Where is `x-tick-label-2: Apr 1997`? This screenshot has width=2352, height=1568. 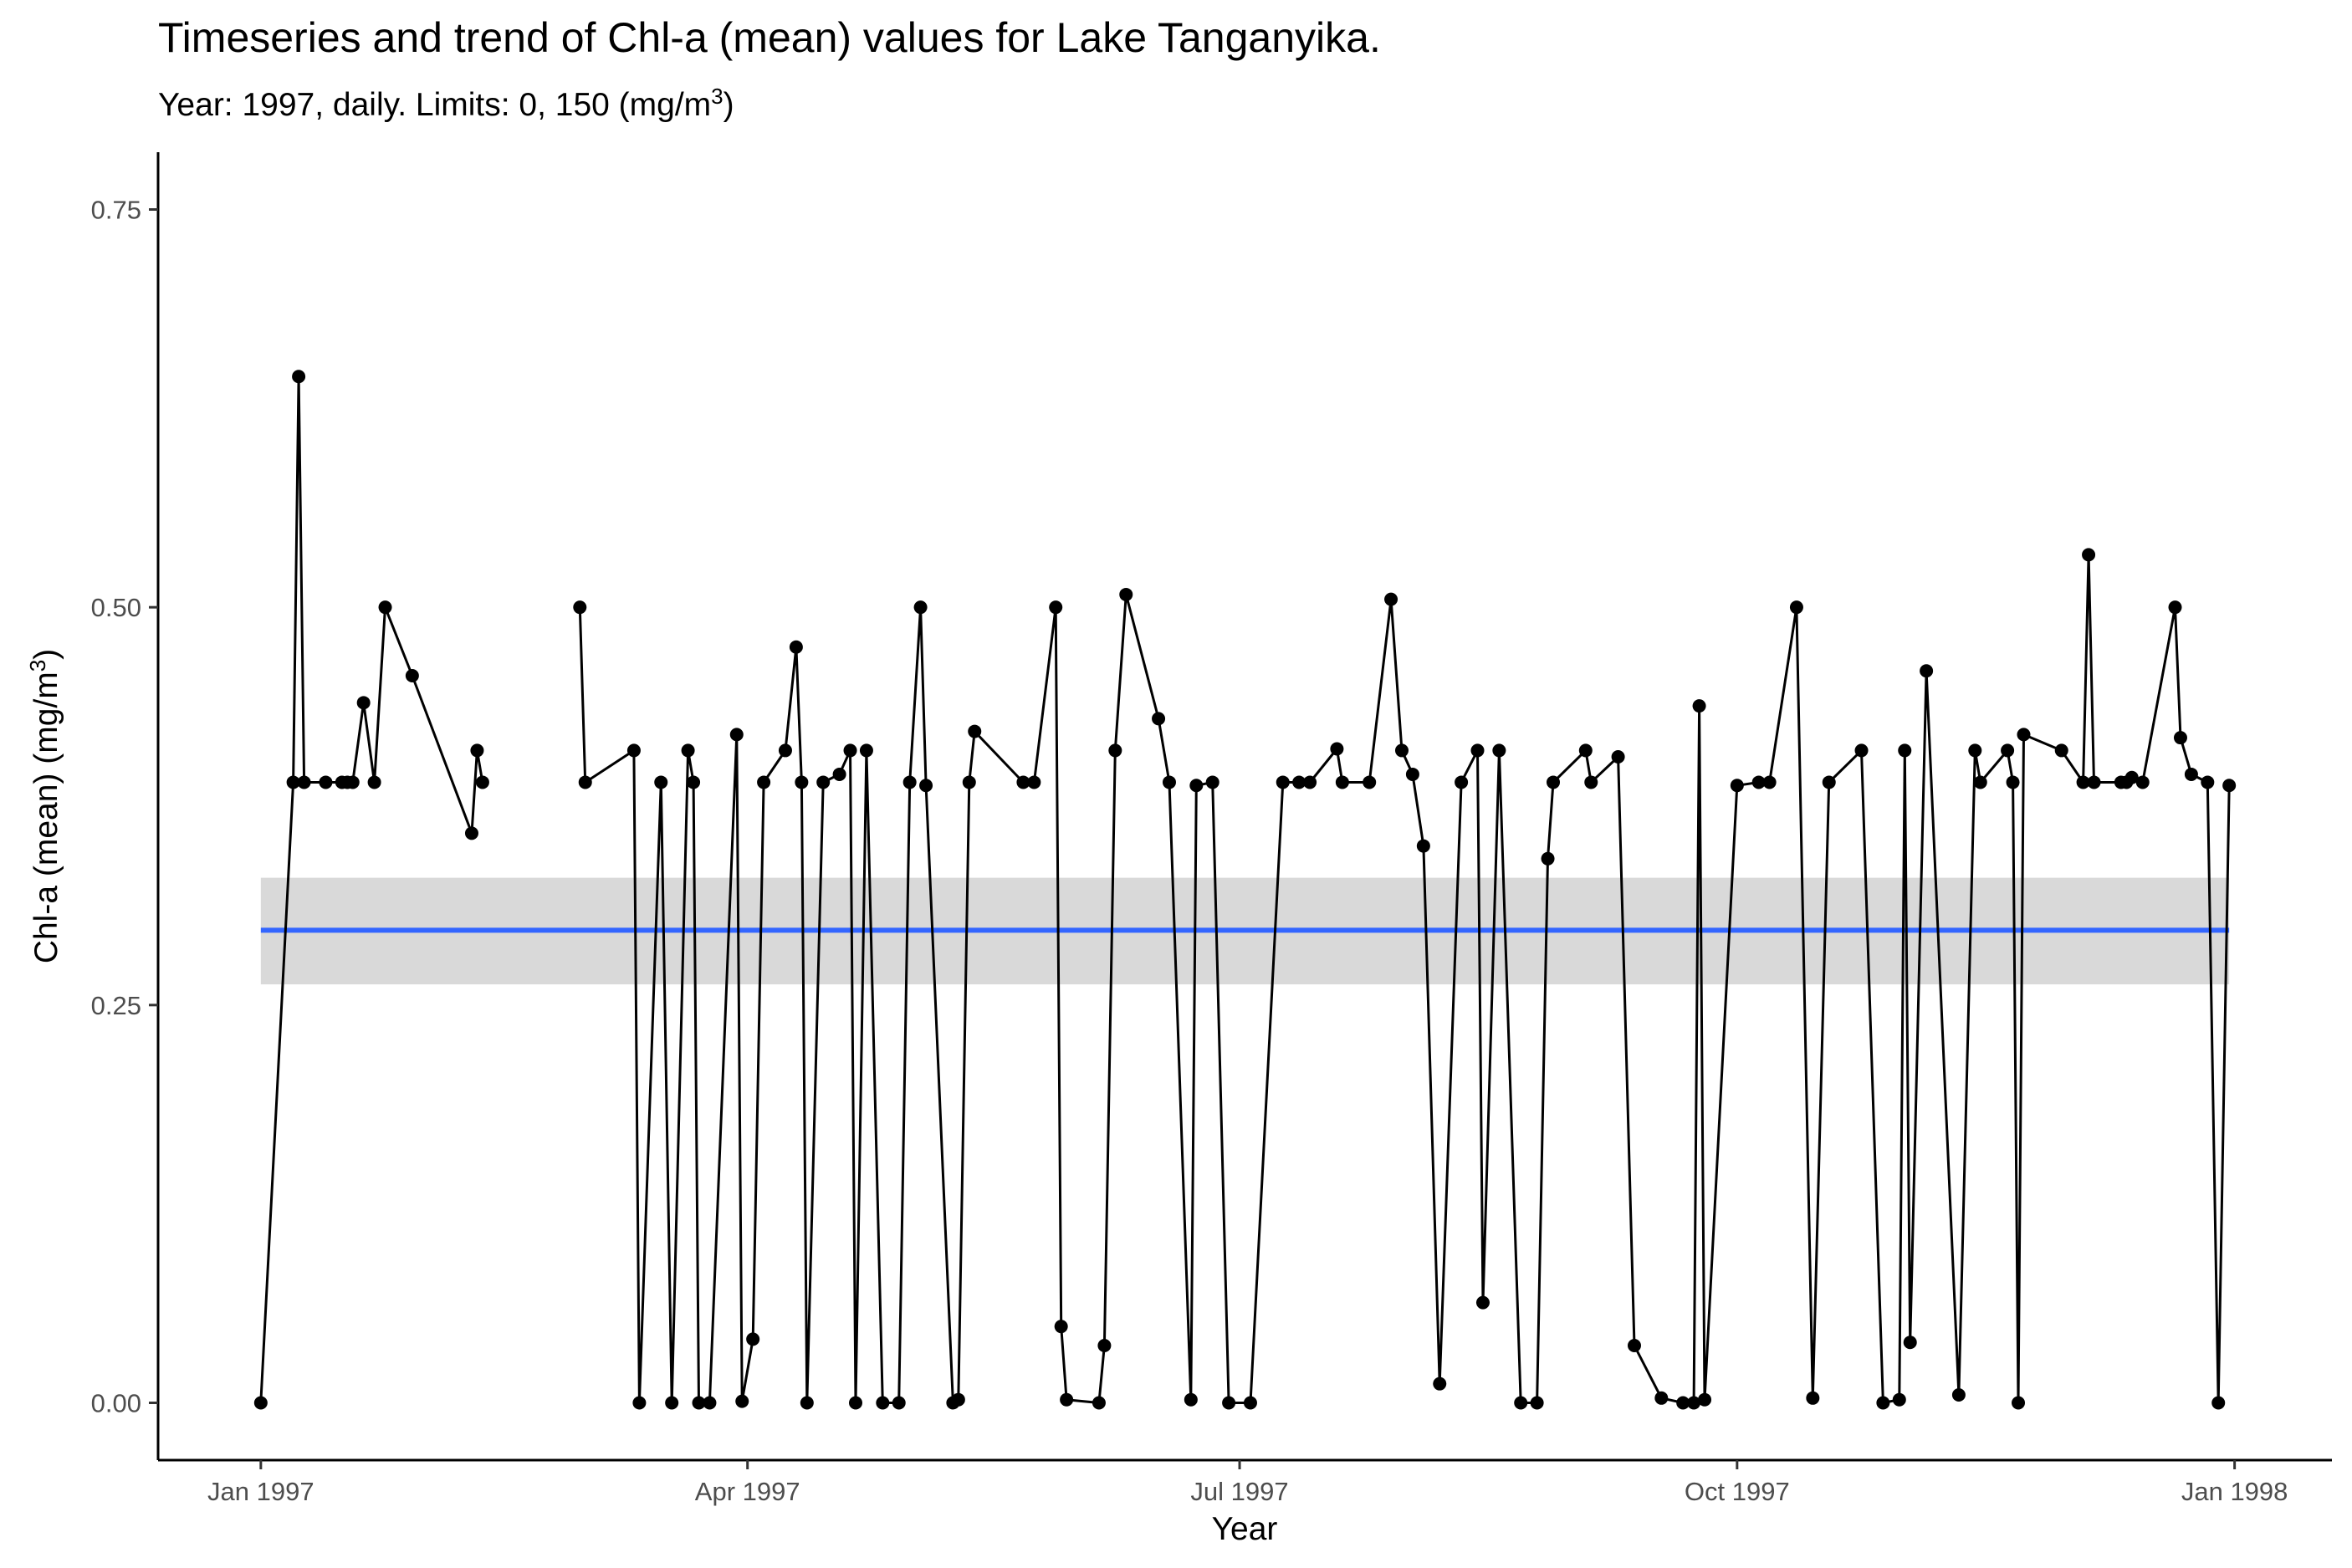 x-tick-label-2: Apr 1997 is located at coordinates (747, 1491).